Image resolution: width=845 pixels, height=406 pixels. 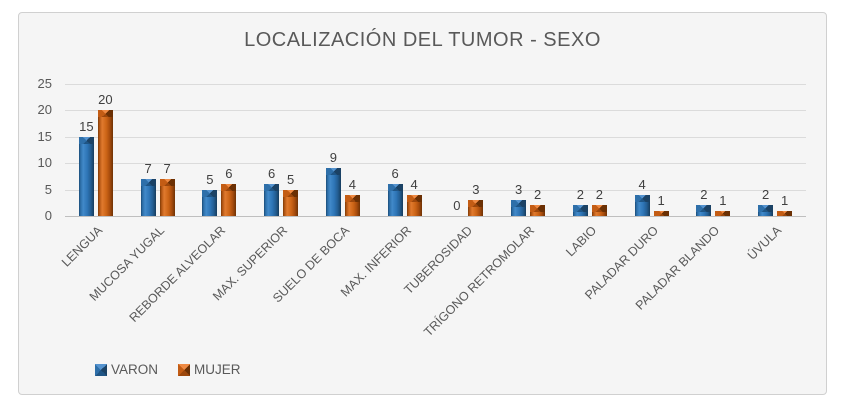 What do you see at coordinates (168, 369) in the screenshot?
I see `legend: VARON MUJER` at bounding box center [168, 369].